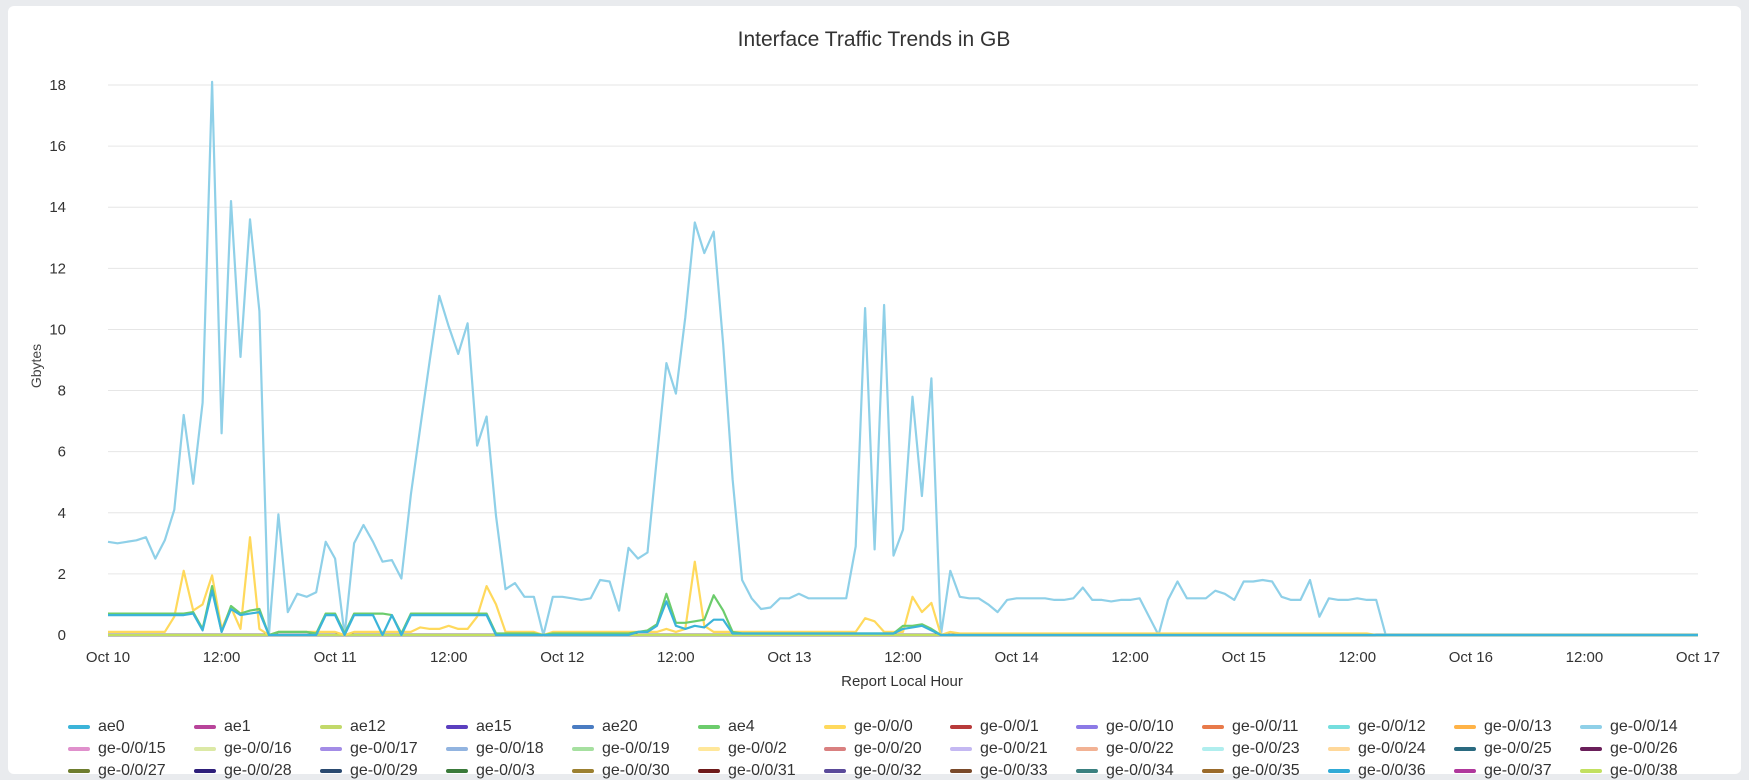 This screenshot has width=1749, height=780. What do you see at coordinates (237, 726) in the screenshot?
I see `legend-label: ae1` at bounding box center [237, 726].